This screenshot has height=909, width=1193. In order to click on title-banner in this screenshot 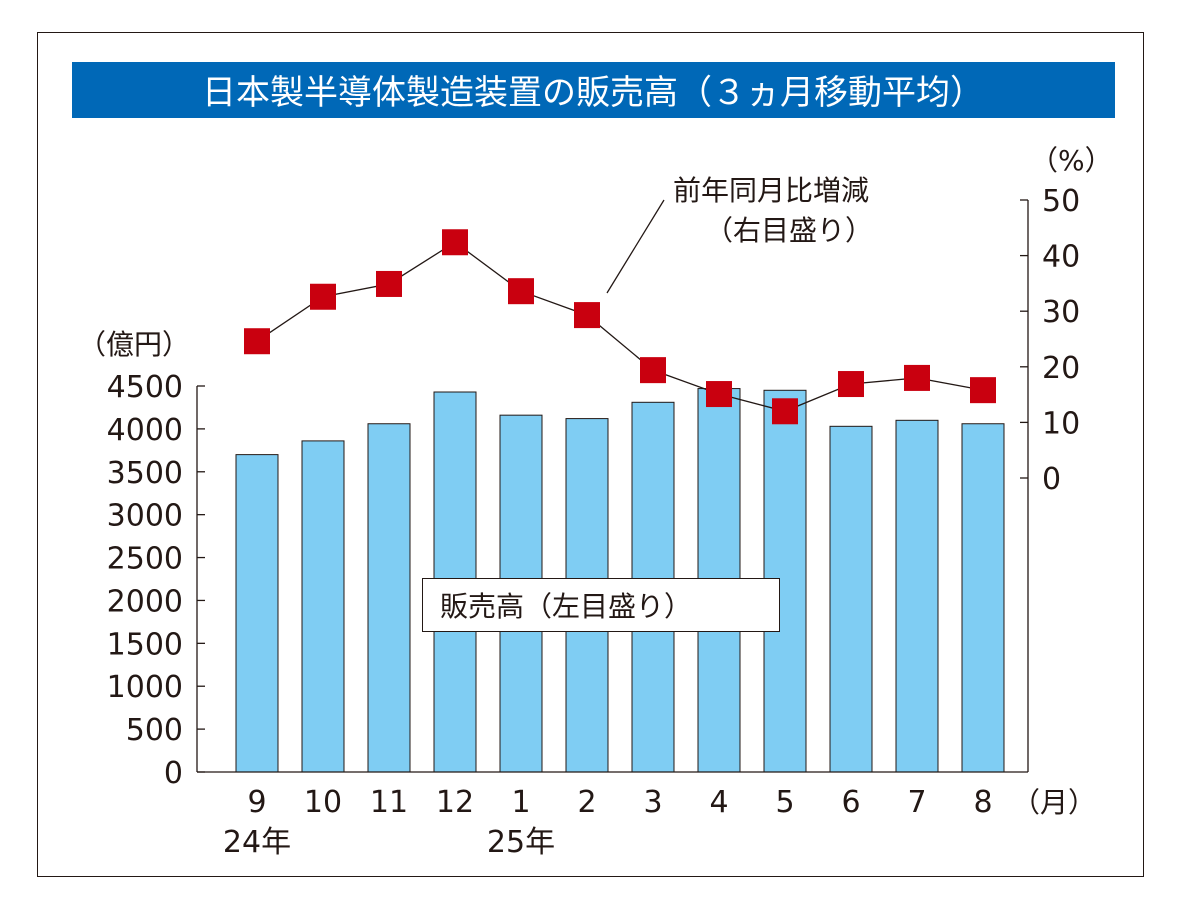, I will do `click(593, 90)`.